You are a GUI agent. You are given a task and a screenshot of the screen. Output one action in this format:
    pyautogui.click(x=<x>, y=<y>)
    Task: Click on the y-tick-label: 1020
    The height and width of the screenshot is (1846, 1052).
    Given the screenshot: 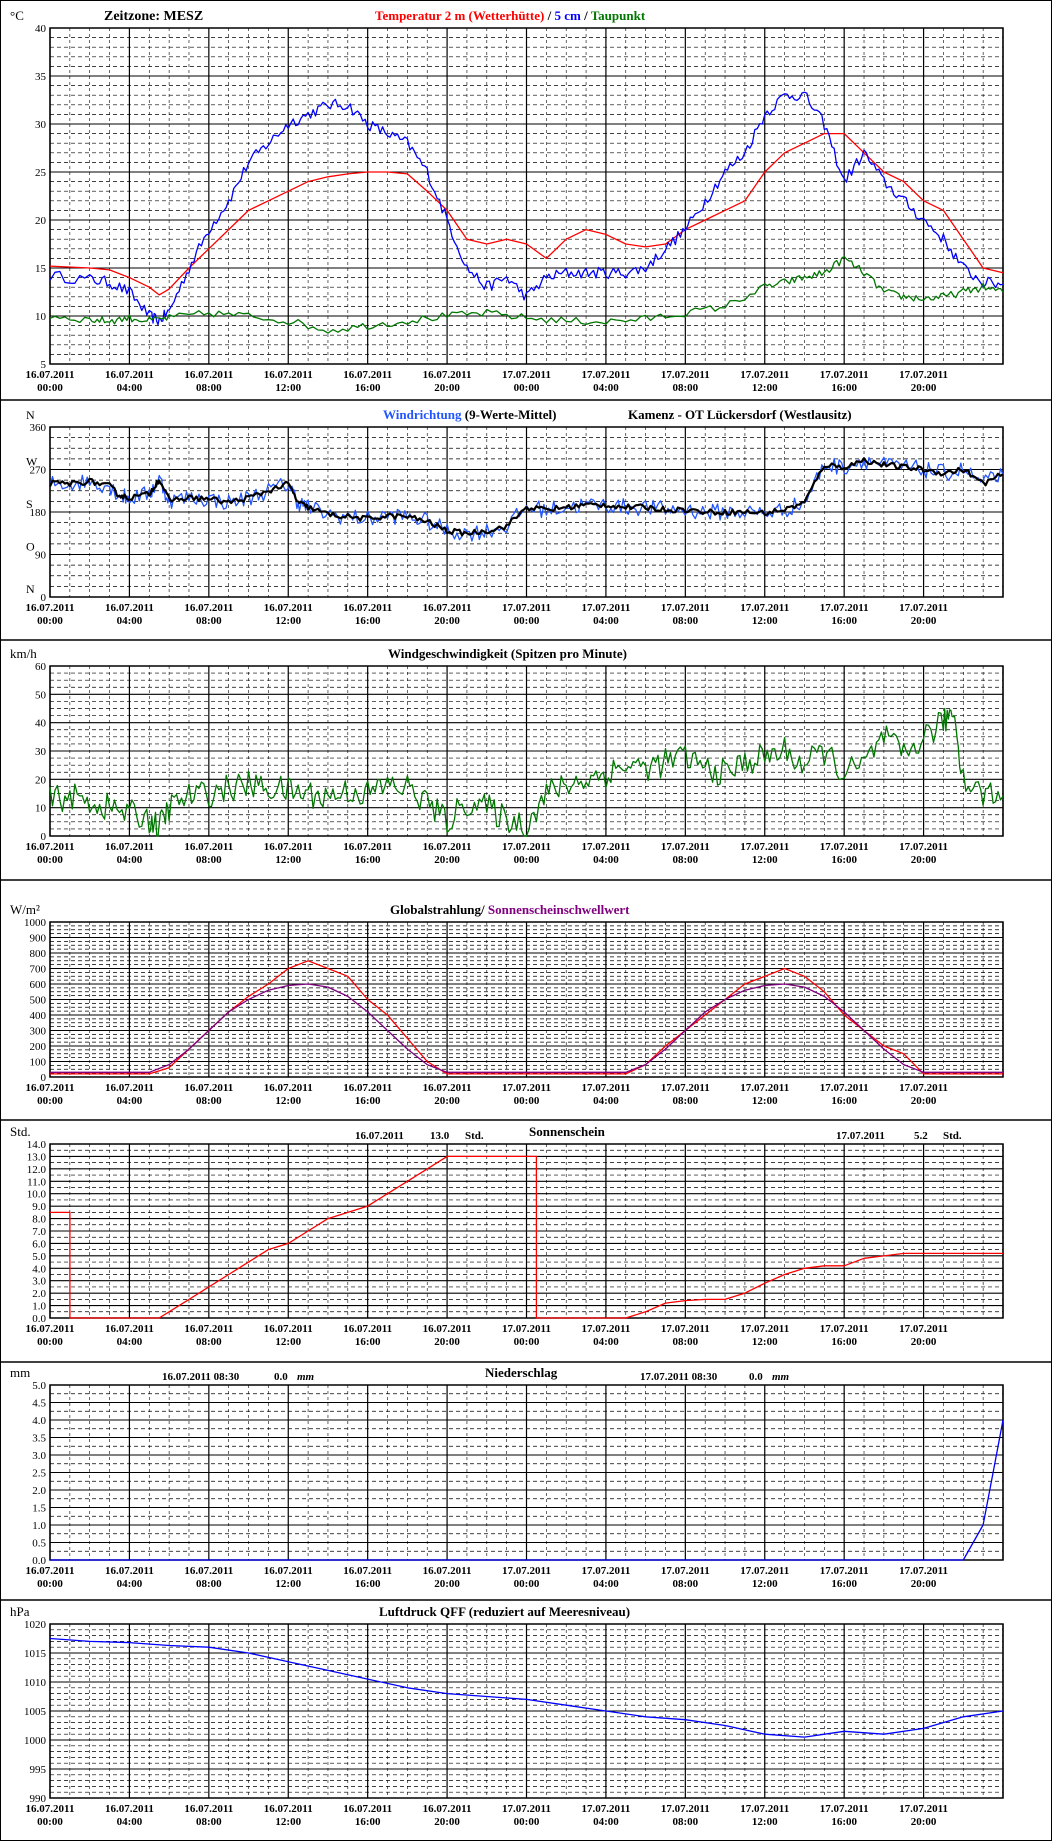 What is the action you would take?
    pyautogui.click(x=35, y=1625)
    